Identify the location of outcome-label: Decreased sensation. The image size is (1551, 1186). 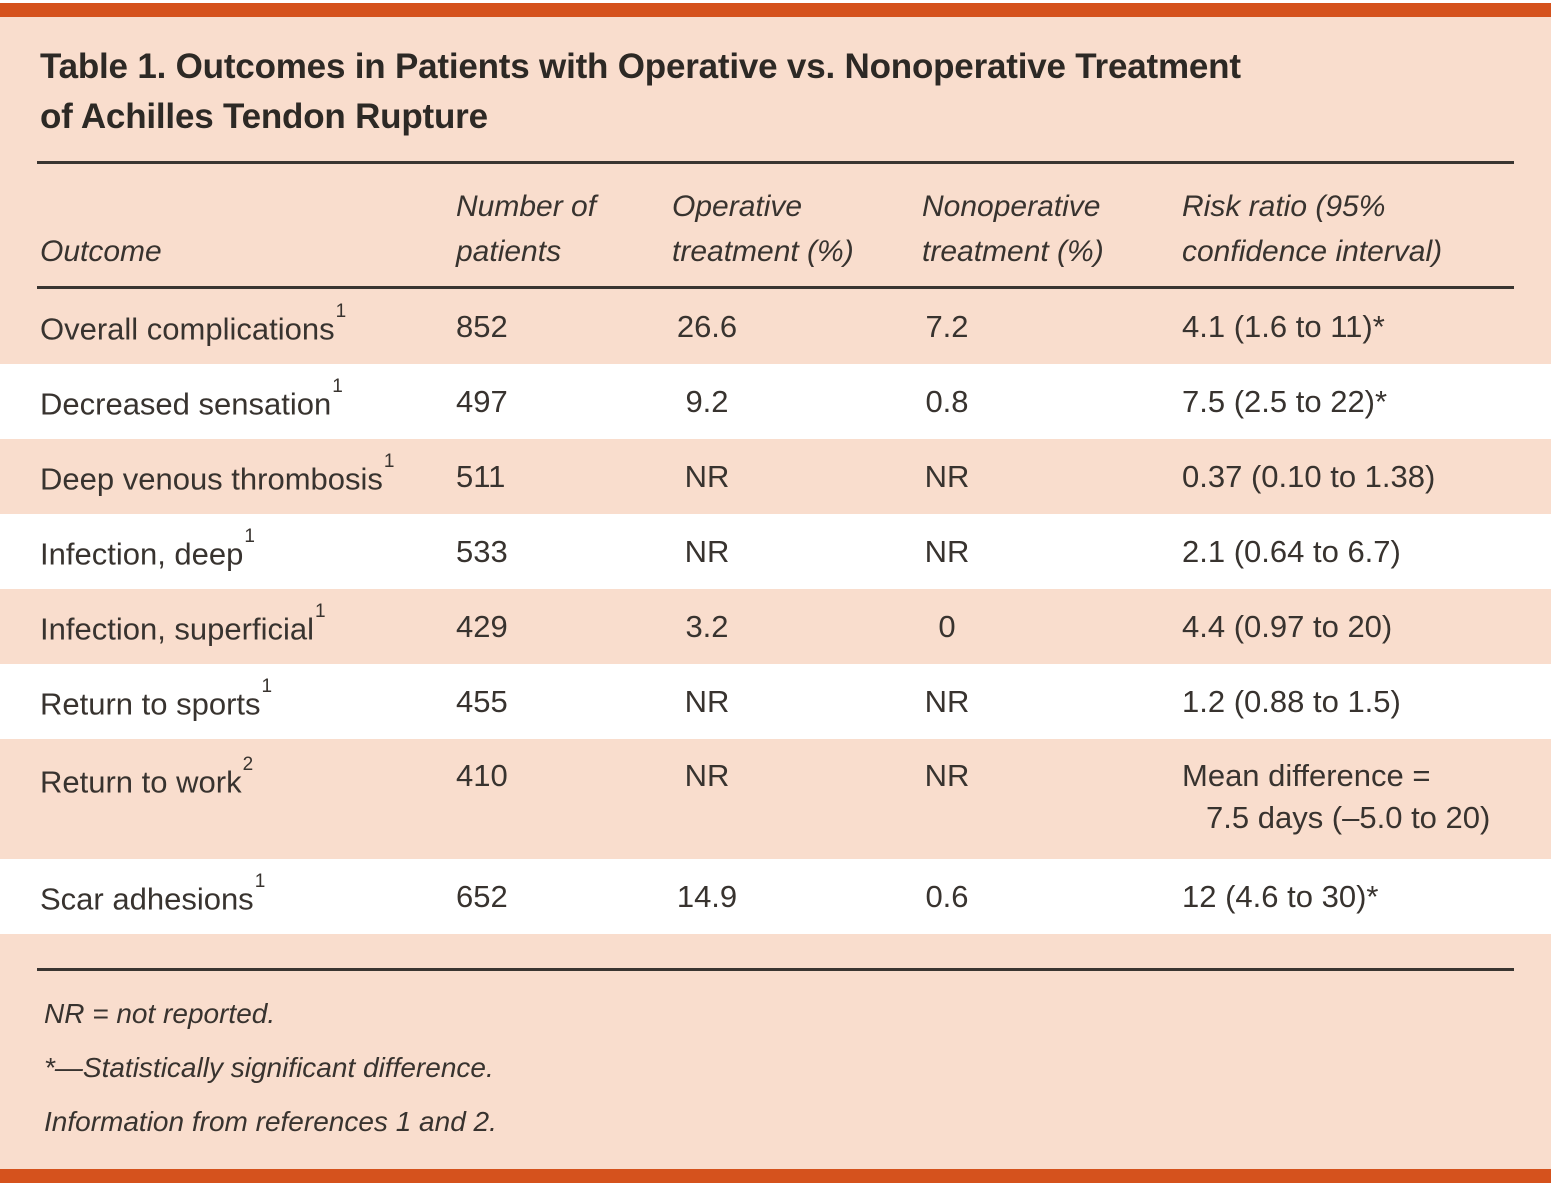
(186, 404).